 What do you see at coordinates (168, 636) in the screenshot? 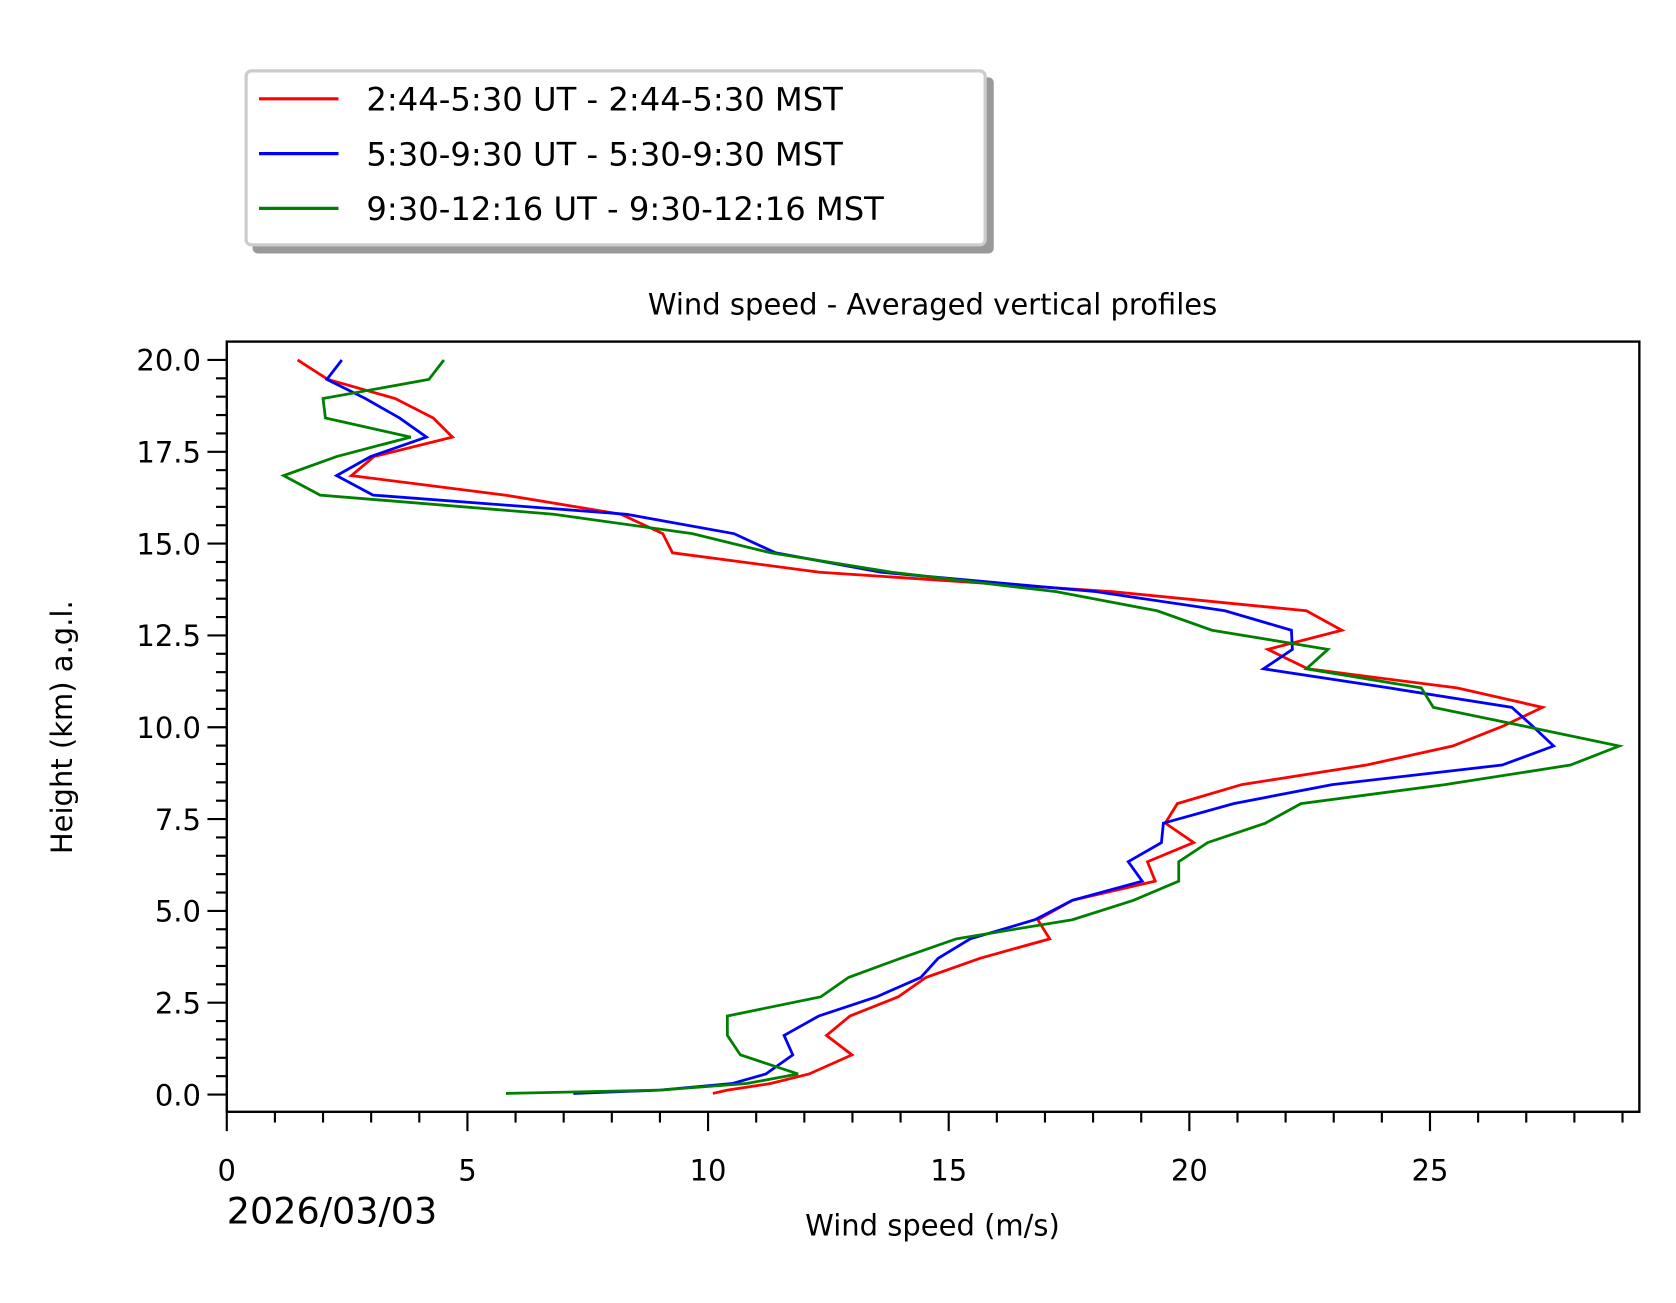
I see `y-tick-label: 12.5` at bounding box center [168, 636].